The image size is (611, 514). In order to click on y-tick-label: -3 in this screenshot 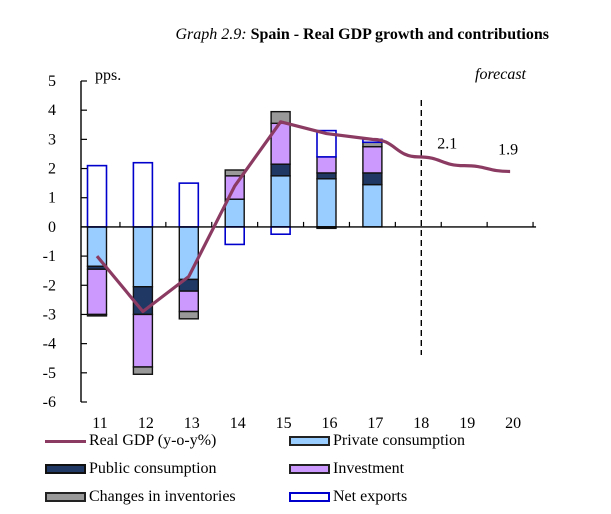, I will do `click(49, 314)`.